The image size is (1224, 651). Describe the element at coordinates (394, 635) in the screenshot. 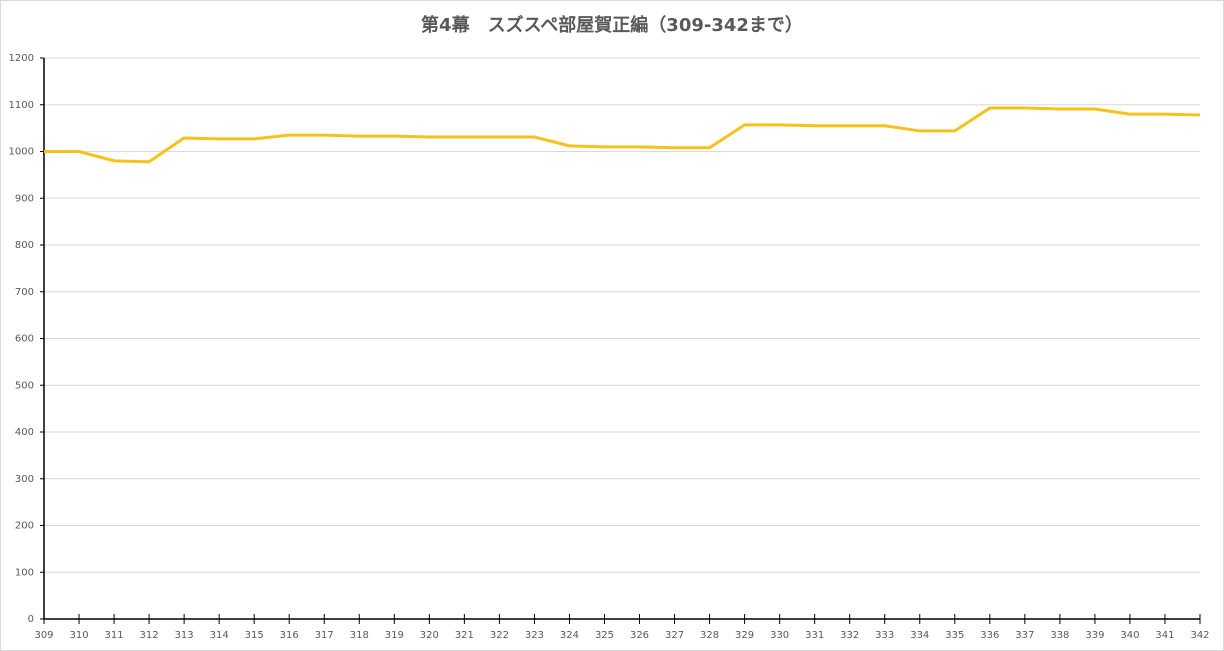

I see `x-tick-label: 319` at that location.